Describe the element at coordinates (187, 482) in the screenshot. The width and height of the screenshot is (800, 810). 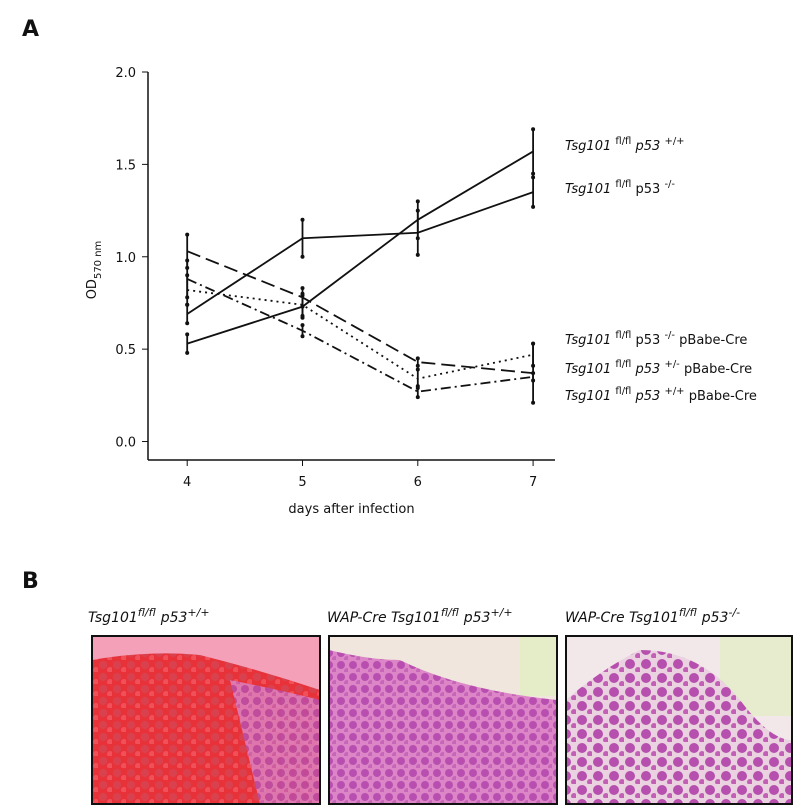
I see `x-tick-label: 4` at that location.